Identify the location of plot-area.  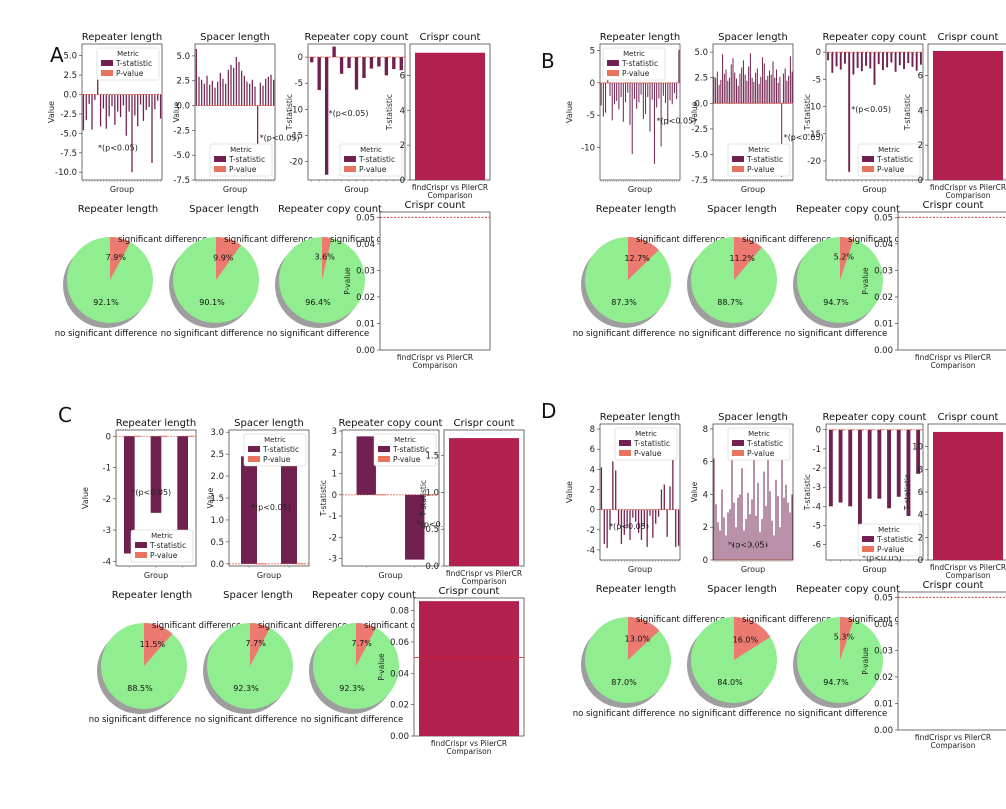
(435, 281).